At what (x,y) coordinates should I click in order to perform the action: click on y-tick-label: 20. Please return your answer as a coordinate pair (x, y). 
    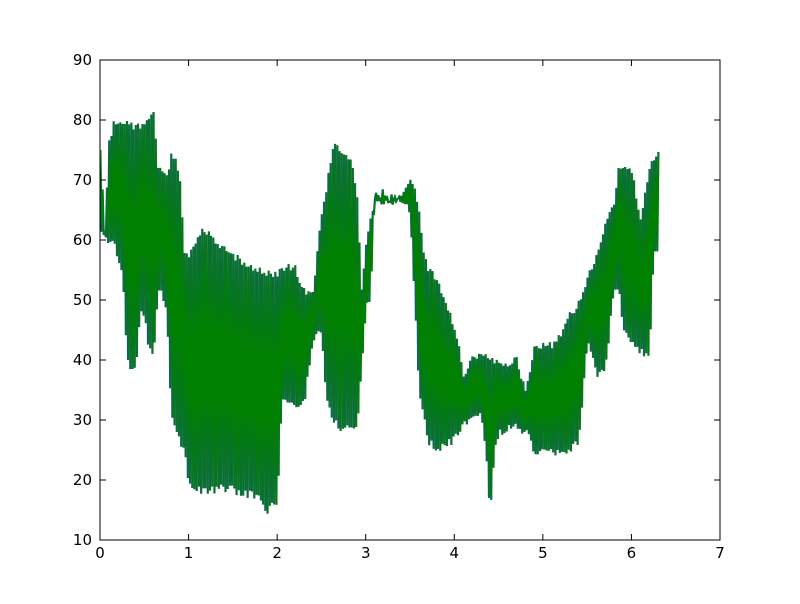
    Looking at the image, I should click on (82, 480).